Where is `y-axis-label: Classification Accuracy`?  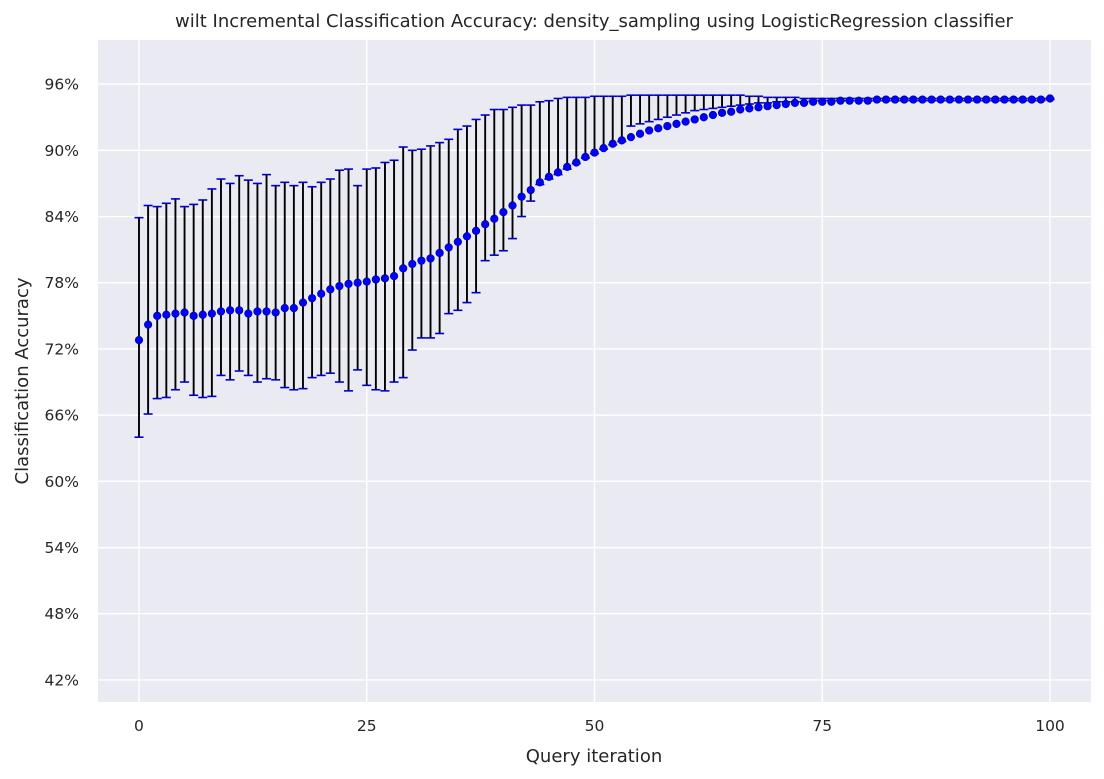
y-axis-label: Classification Accuracy is located at coordinates (22, 380).